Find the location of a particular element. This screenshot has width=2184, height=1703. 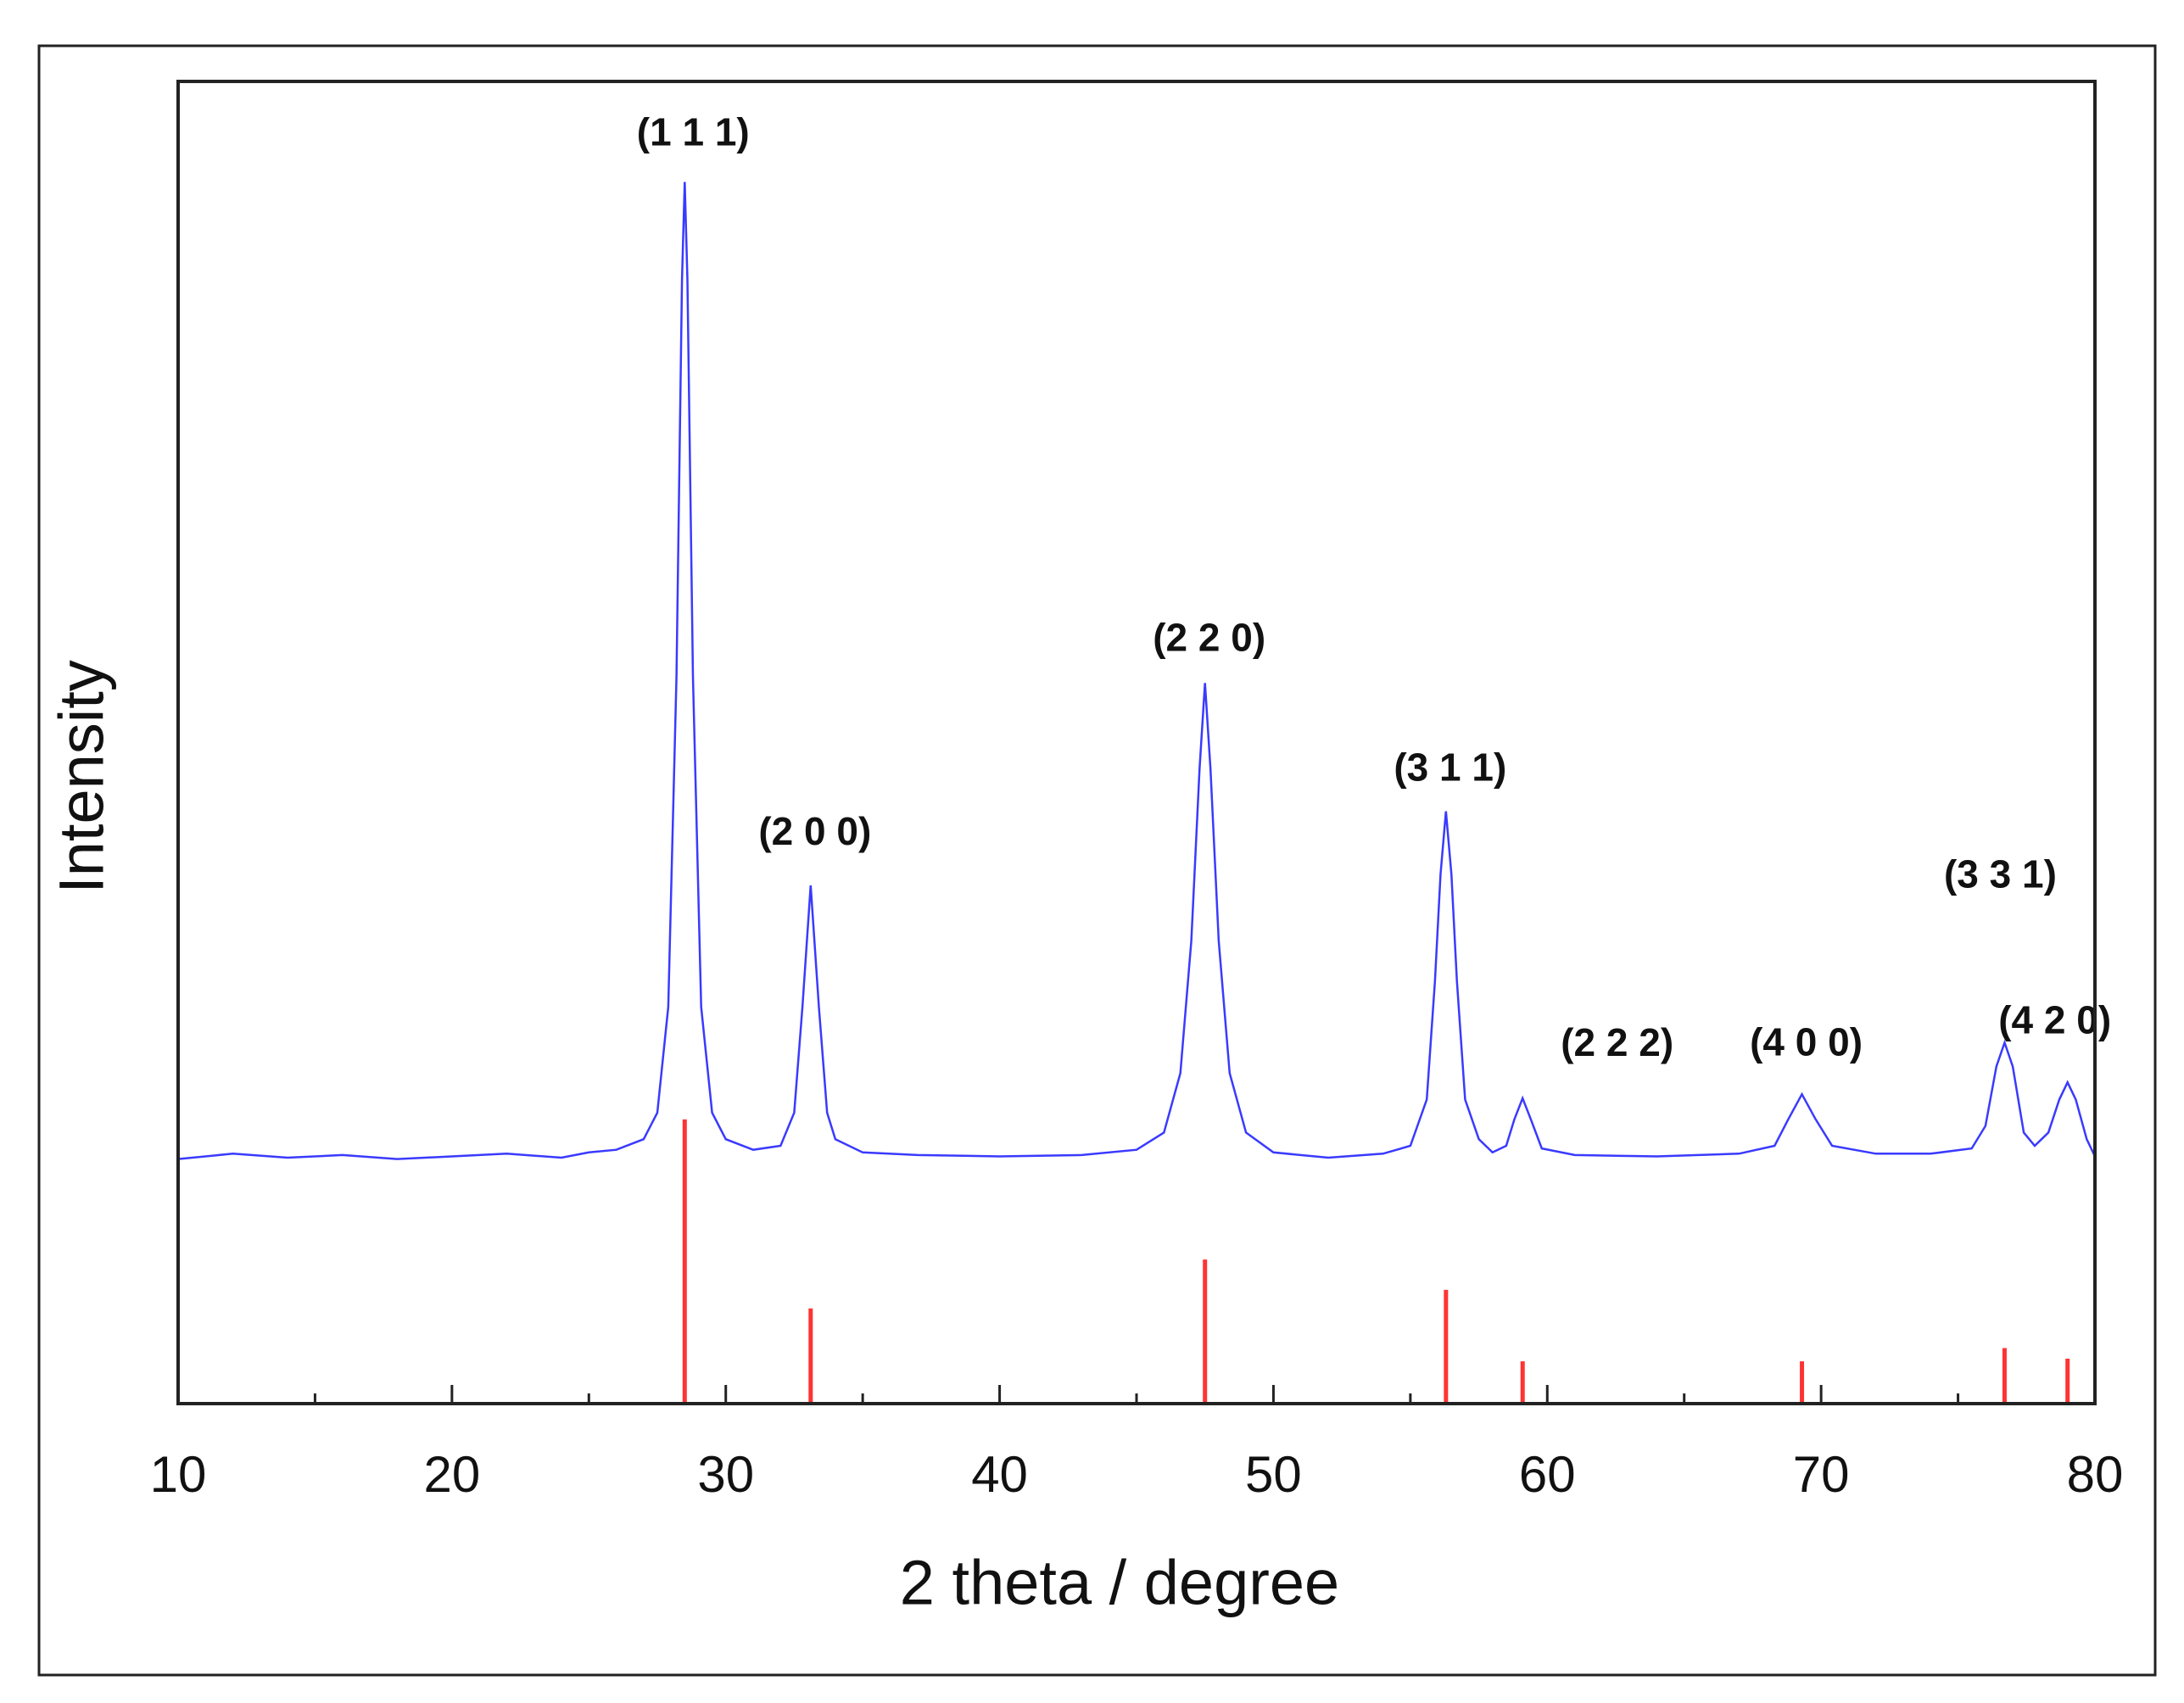

x-tick-label: 10 is located at coordinates (178, 1474).